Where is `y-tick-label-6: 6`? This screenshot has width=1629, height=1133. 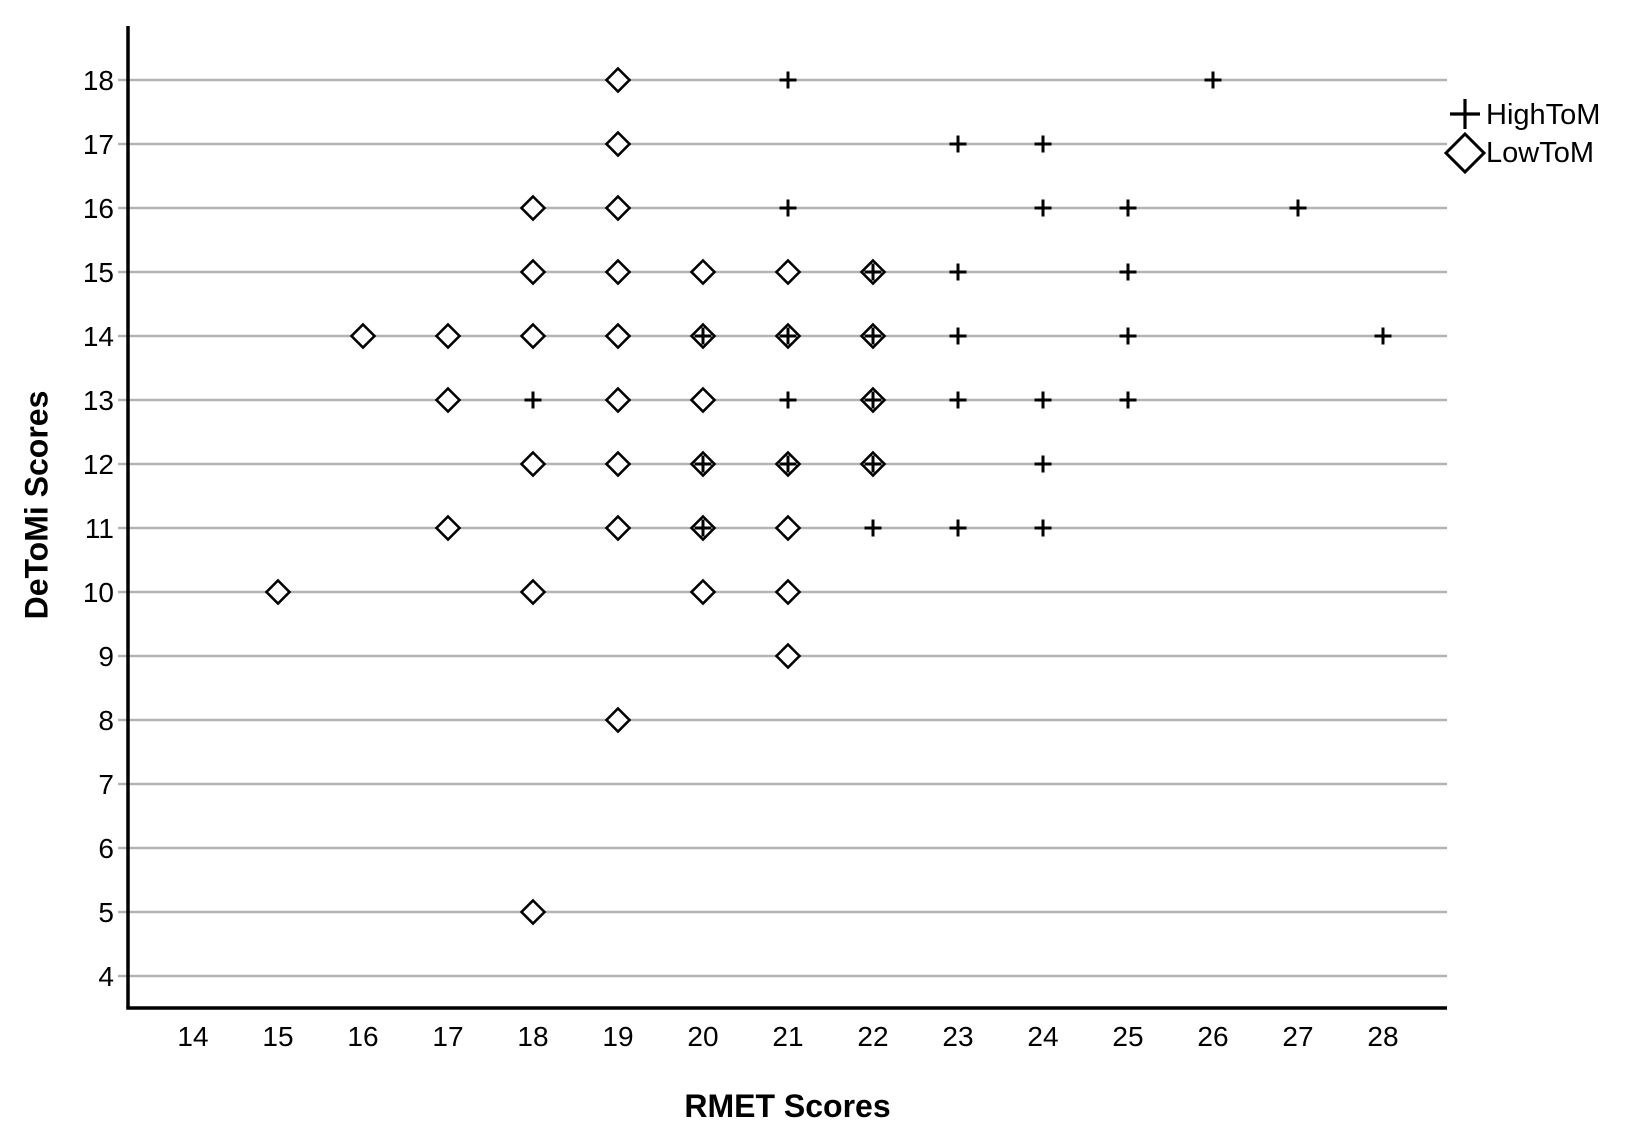
y-tick-label-6: 6 is located at coordinates (106, 848).